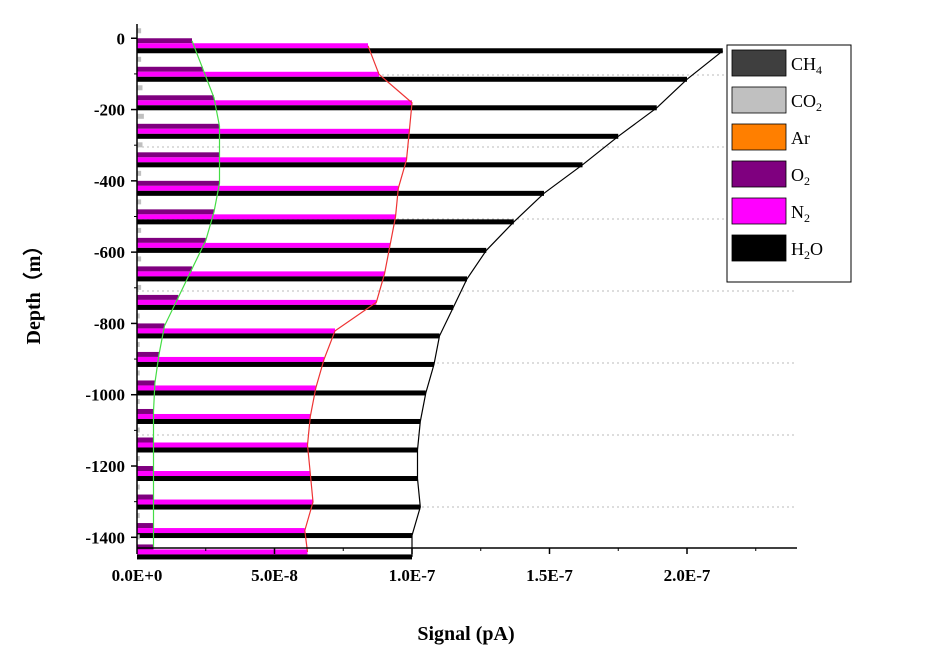 The image size is (928, 658). I want to click on legend-swatch-ar, so click(759, 137).